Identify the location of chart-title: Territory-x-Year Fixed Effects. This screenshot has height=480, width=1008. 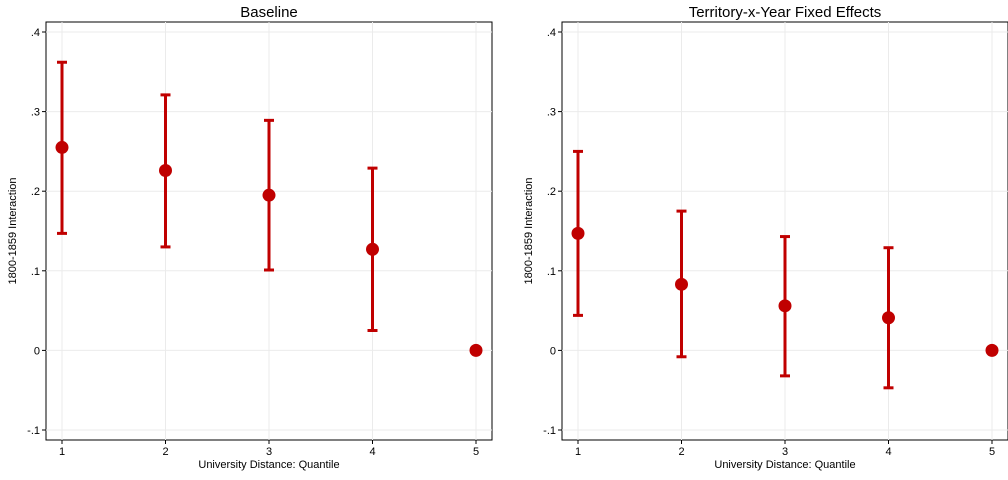
(785, 12).